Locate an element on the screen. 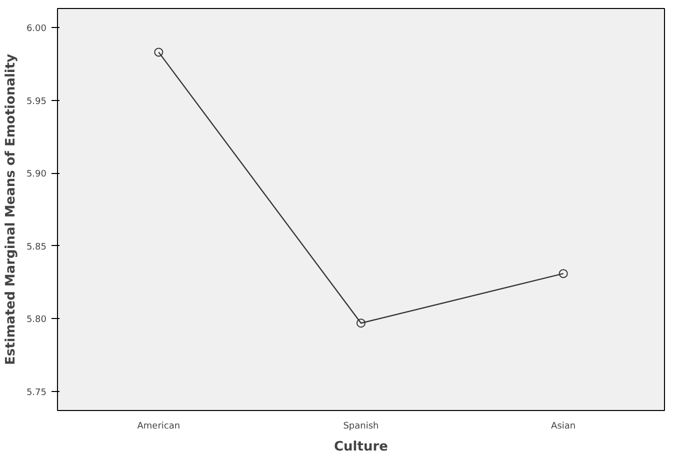  y-tick-label: 5.90 is located at coordinates (36, 175).